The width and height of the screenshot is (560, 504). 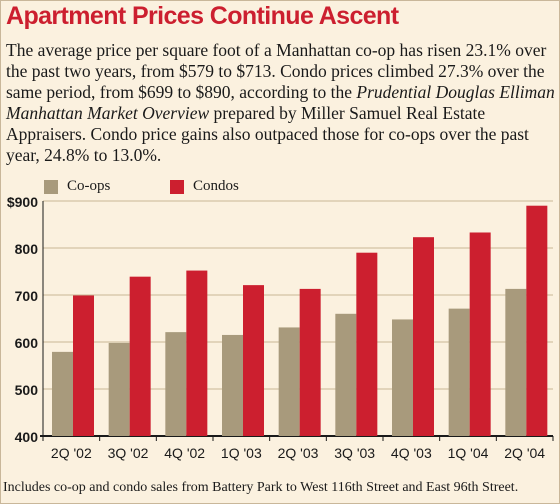 I want to click on legend-swatch-condos, so click(x=177, y=186).